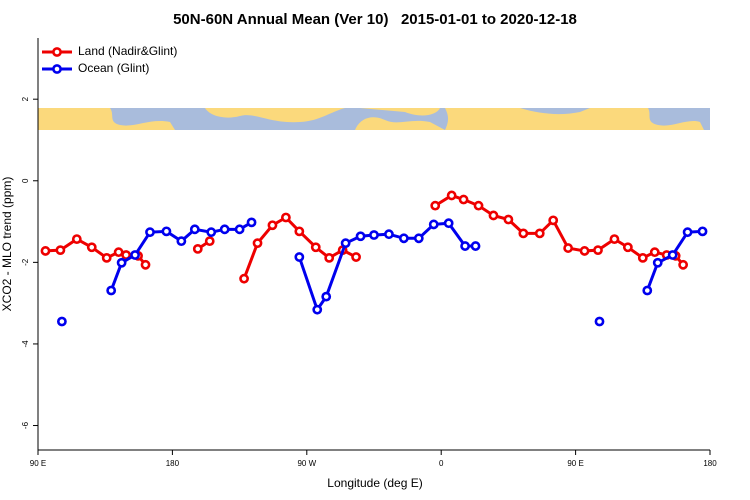 Image resolution: width=750 pixels, height=500 pixels. What do you see at coordinates (25, 425) in the screenshot?
I see `y-tick-label: -6` at bounding box center [25, 425].